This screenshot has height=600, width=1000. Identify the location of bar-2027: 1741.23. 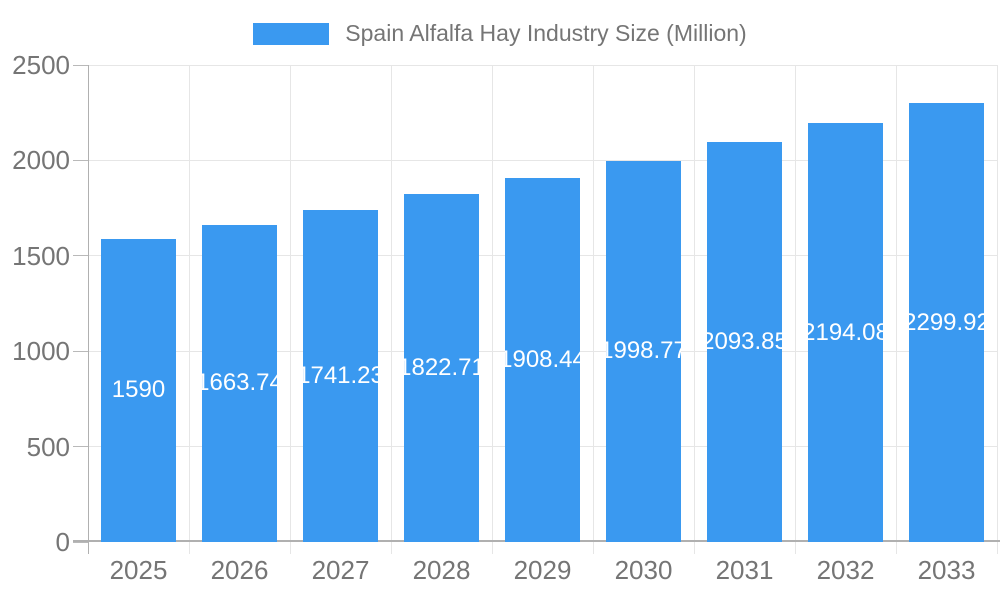
(340, 375).